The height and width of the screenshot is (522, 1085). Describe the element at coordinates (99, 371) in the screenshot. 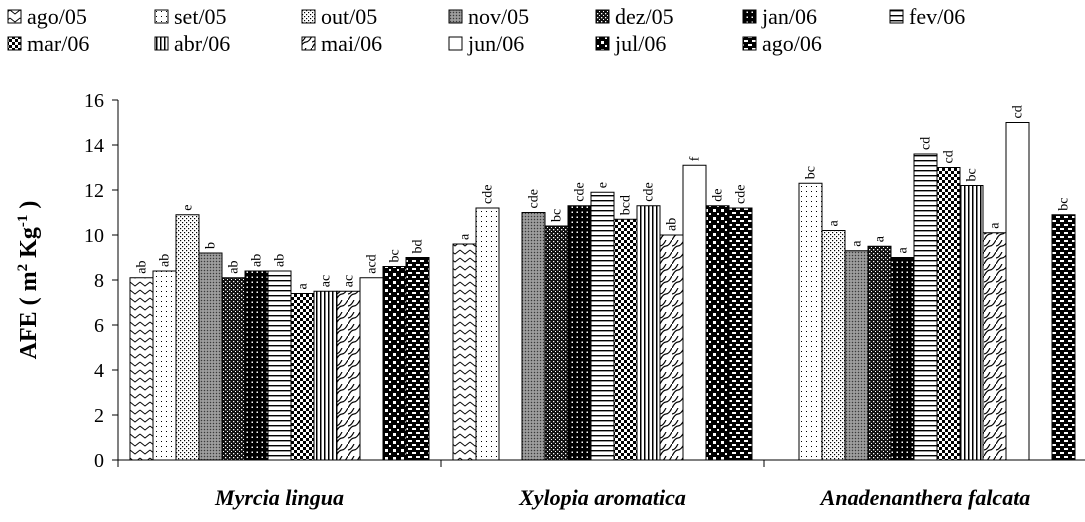

I see `y-tick-label: 4` at that location.